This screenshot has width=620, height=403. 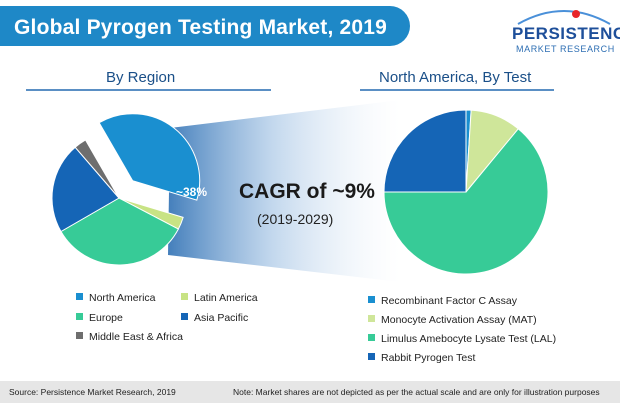 What do you see at coordinates (201, 27) in the screenshot?
I see `page-title: Global Pyrogen Testing Market, 2019` at bounding box center [201, 27].